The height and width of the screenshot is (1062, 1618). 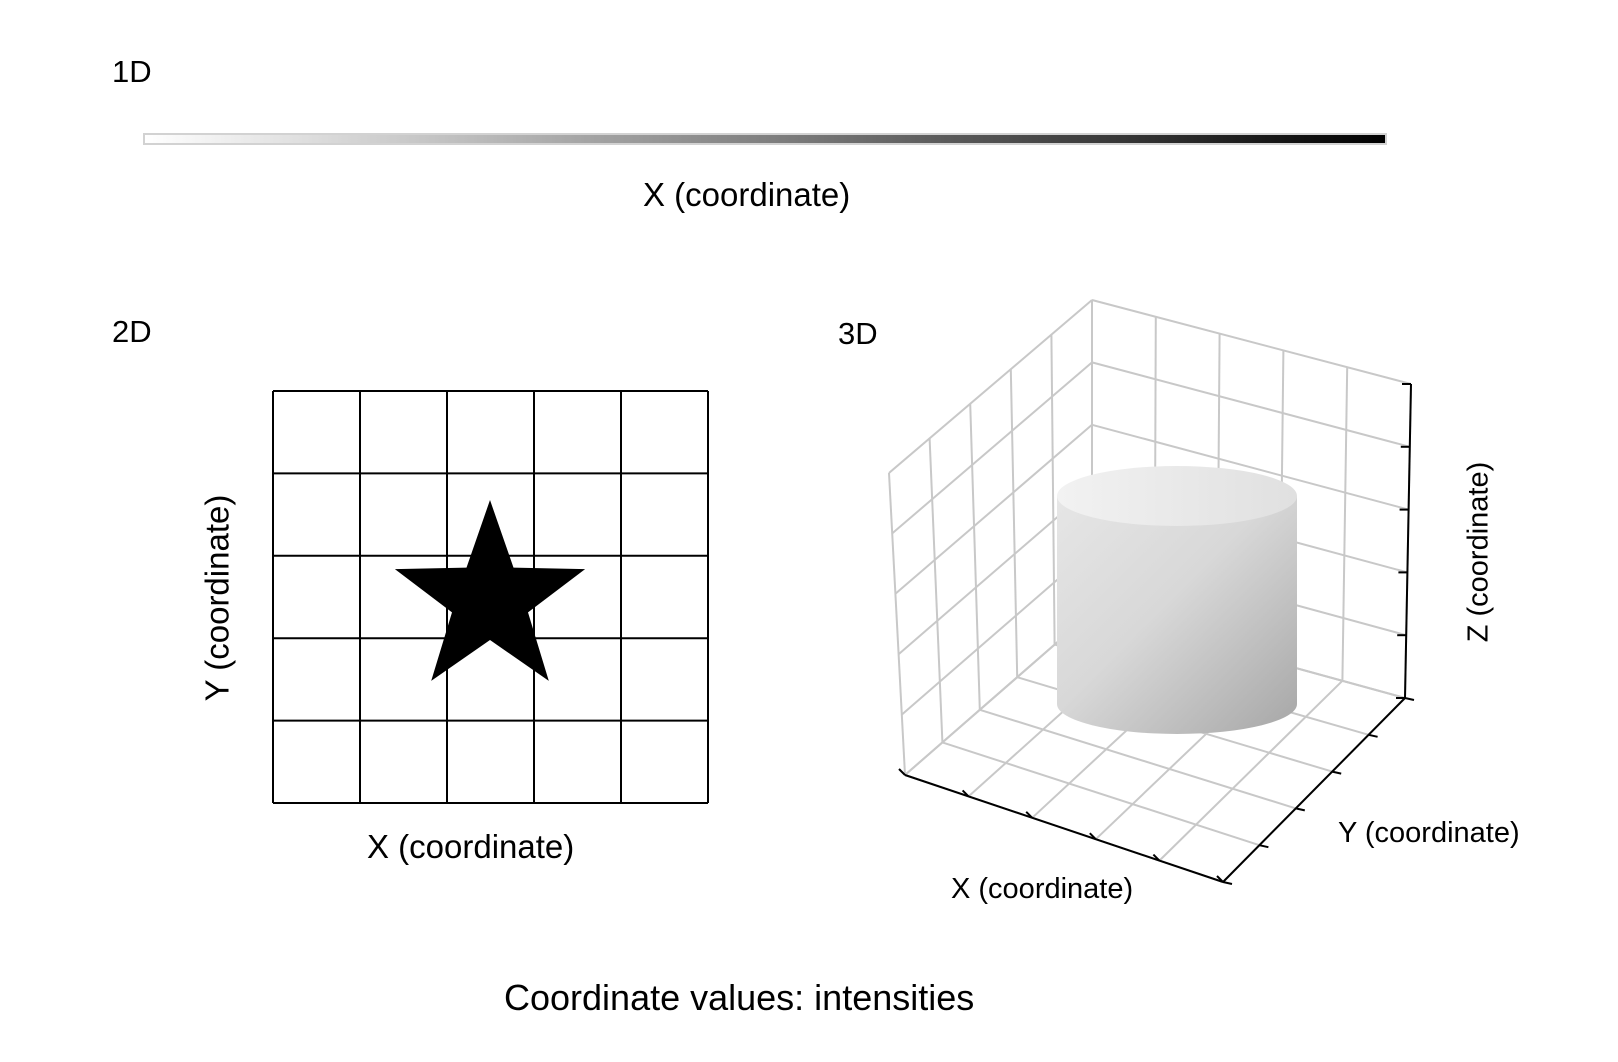 I want to click on star-shape, so click(x=490, y=590).